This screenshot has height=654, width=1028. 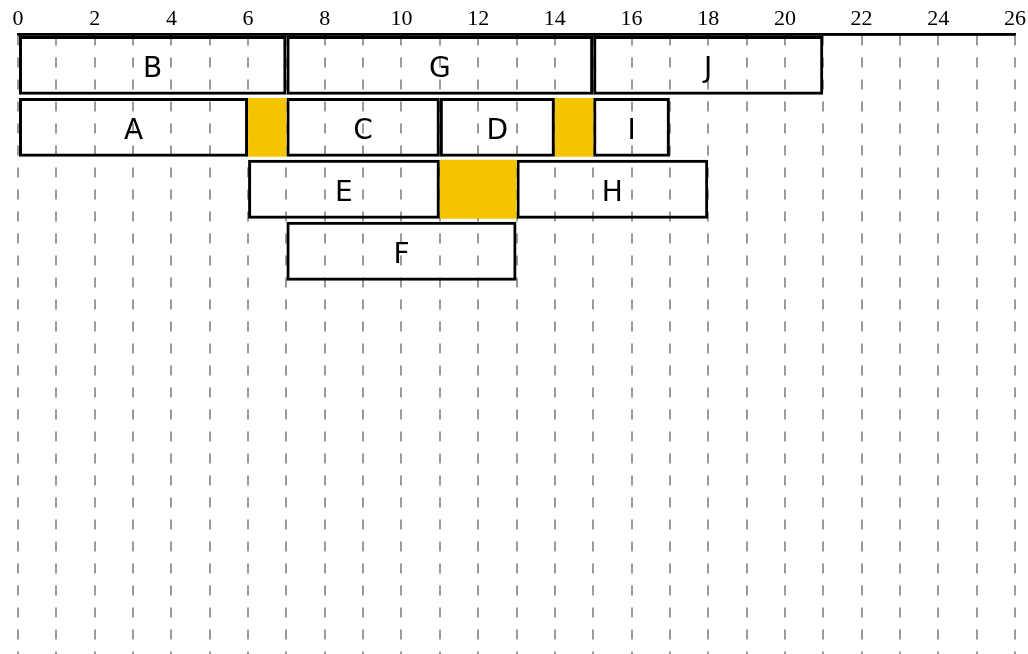 What do you see at coordinates (401, 17) in the screenshot?
I see `x-tick-label: 10` at bounding box center [401, 17].